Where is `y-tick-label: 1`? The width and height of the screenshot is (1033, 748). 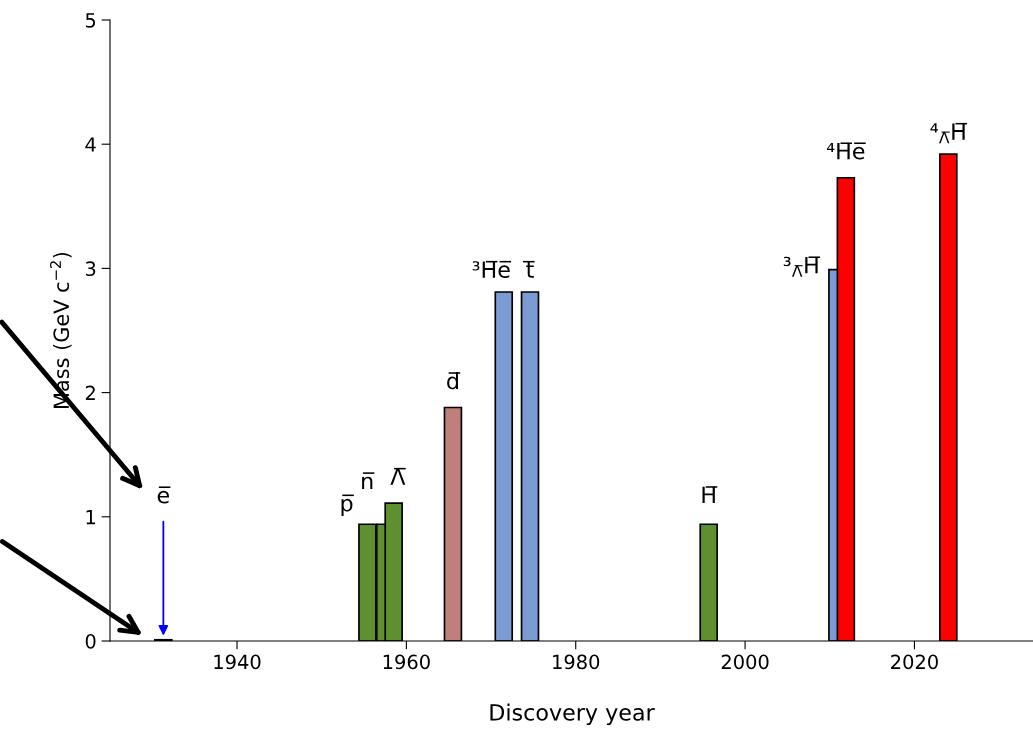
y-tick-label: 1 is located at coordinates (91, 517).